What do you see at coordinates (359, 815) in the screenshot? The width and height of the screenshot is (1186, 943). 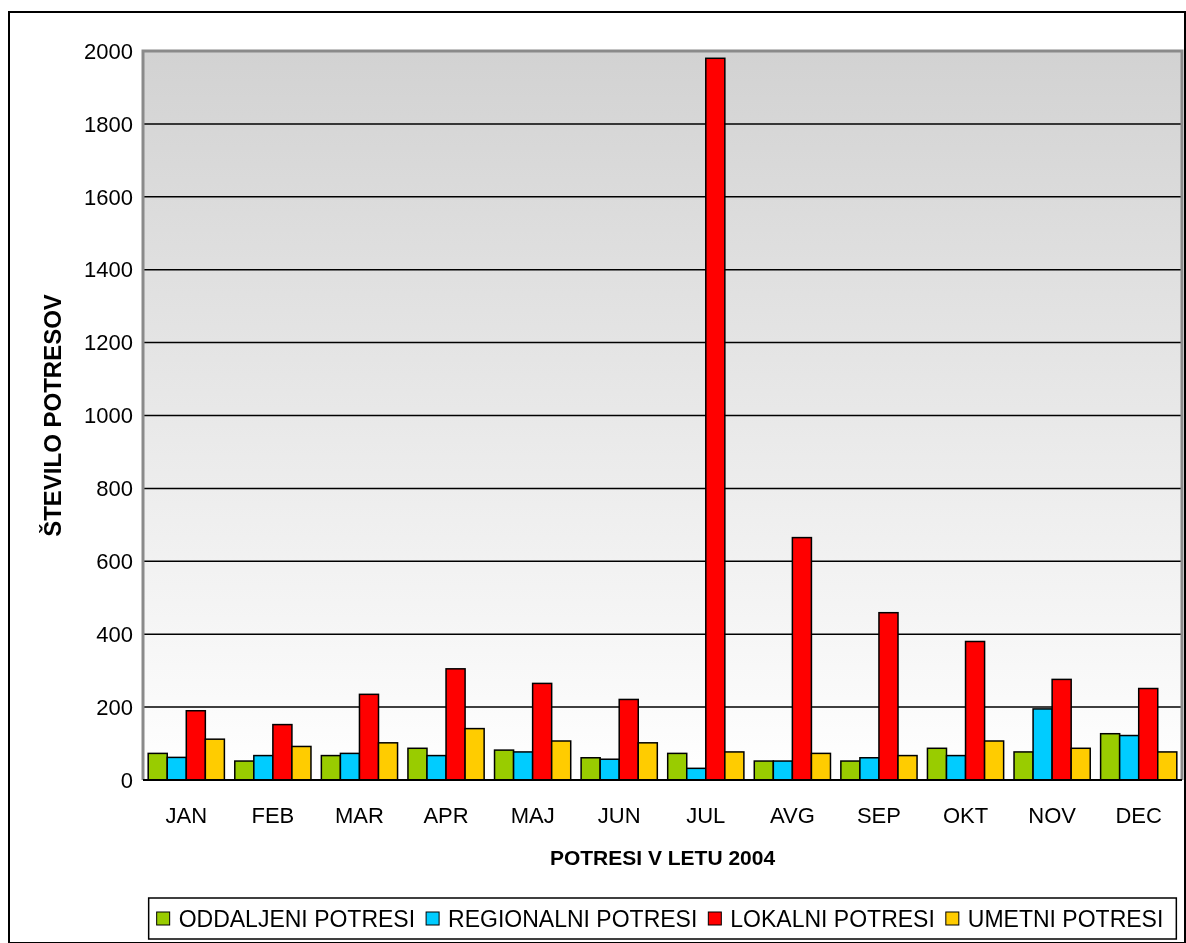 I see `x-tick-label: MAR` at bounding box center [359, 815].